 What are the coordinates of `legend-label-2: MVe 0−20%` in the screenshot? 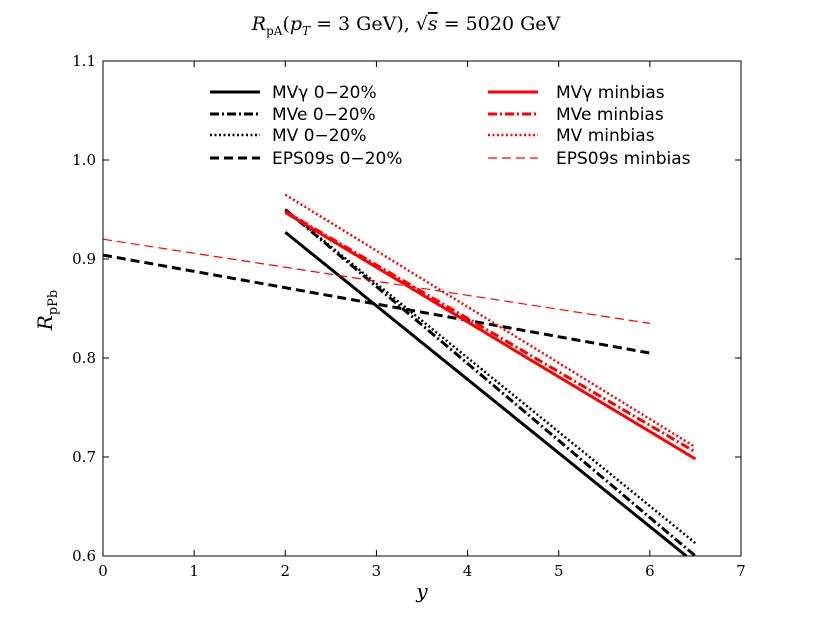 It's located at (324, 115).